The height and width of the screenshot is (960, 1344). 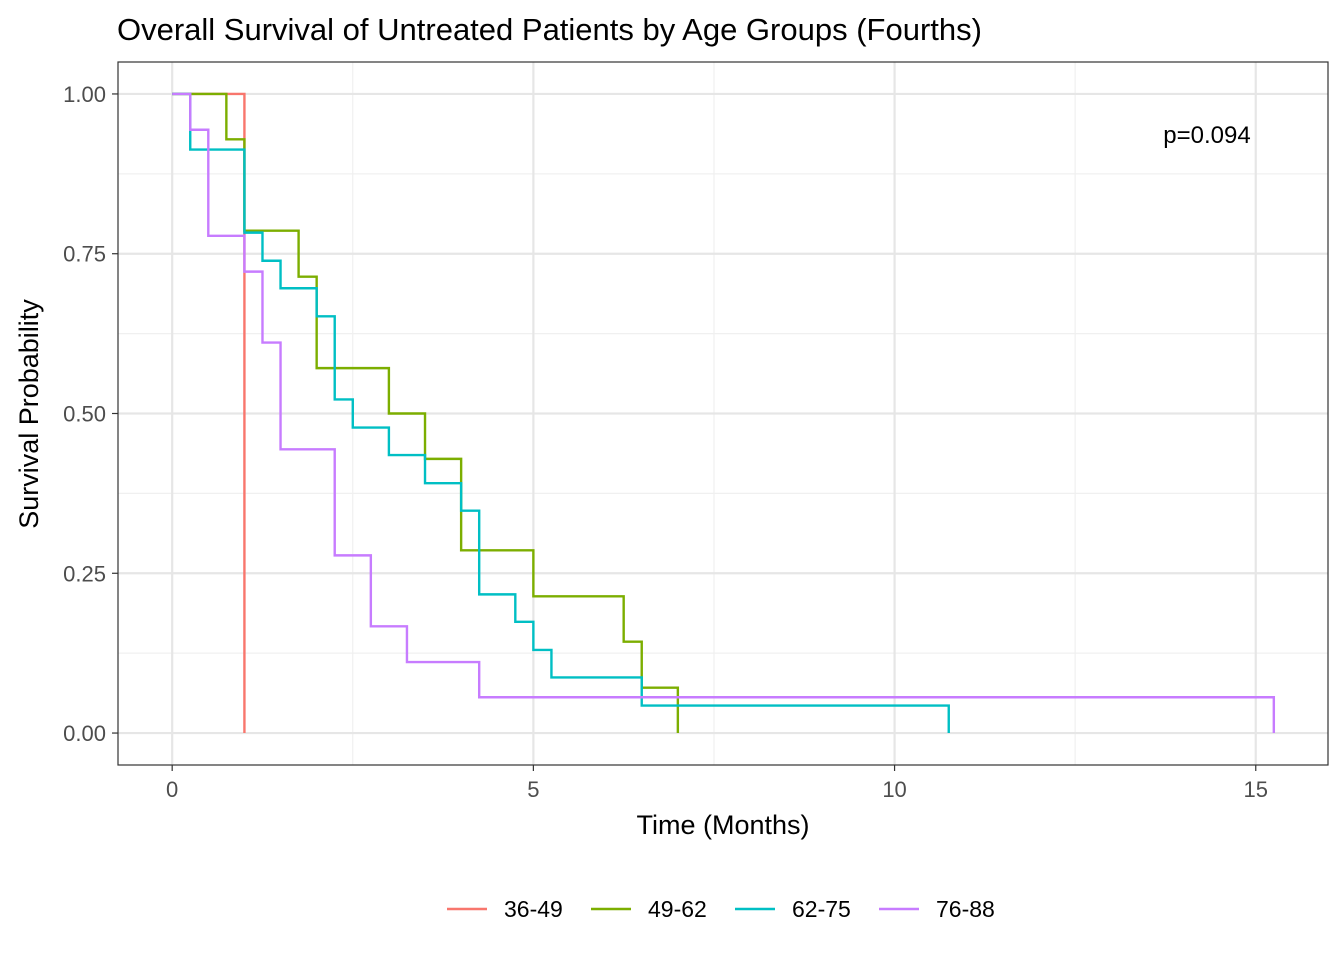 What do you see at coordinates (1206, 135) in the screenshot?
I see `p-value-annotation: p=0.094` at bounding box center [1206, 135].